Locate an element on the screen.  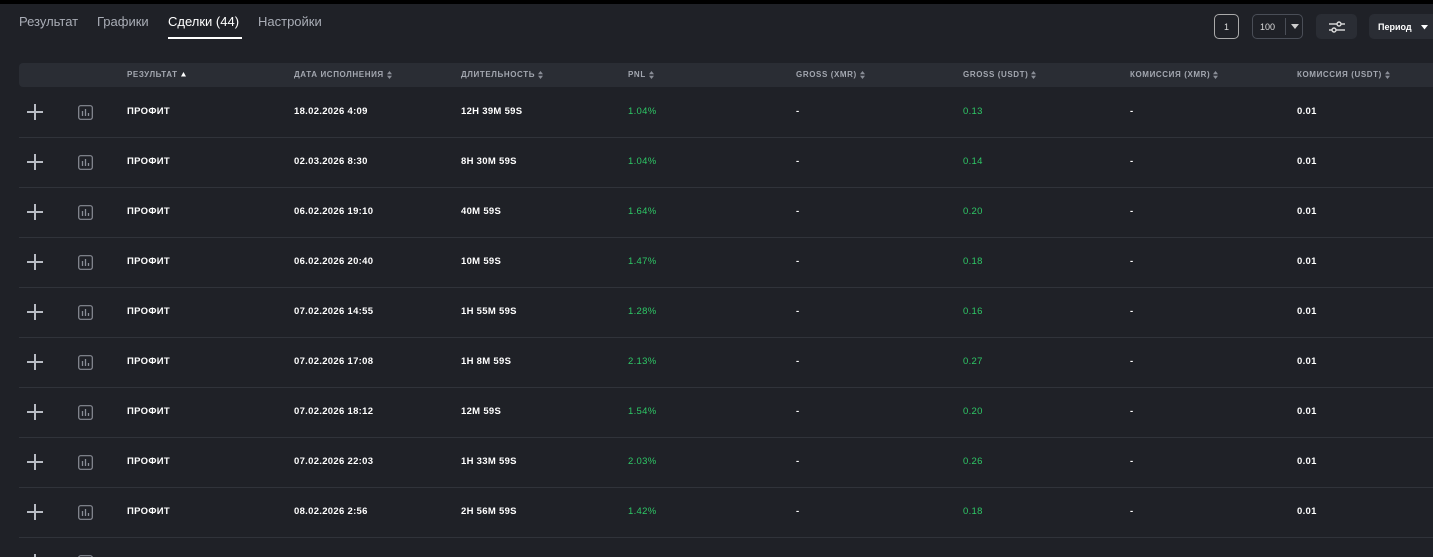
cell: 07.02.2026 14:55 is located at coordinates (334, 311).